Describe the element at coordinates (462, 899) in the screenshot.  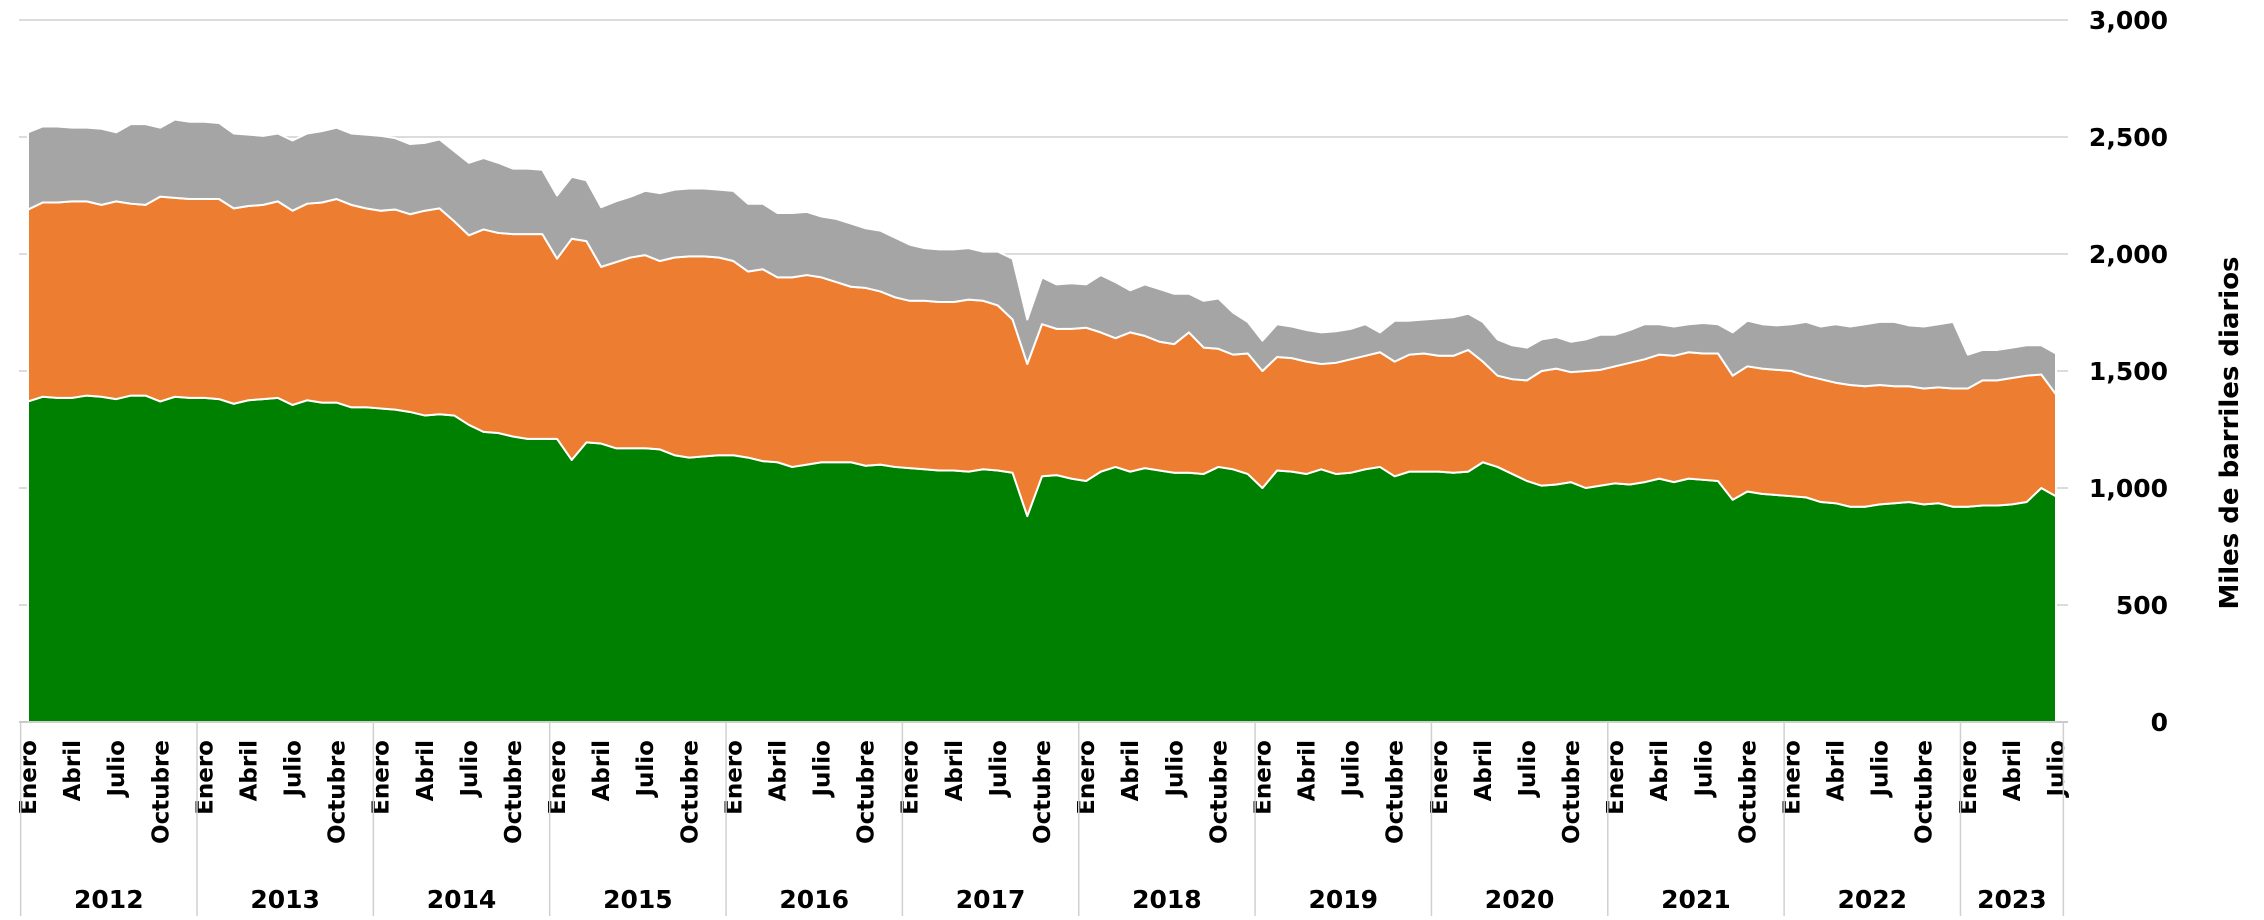
I see `year-label: 2014` at that location.